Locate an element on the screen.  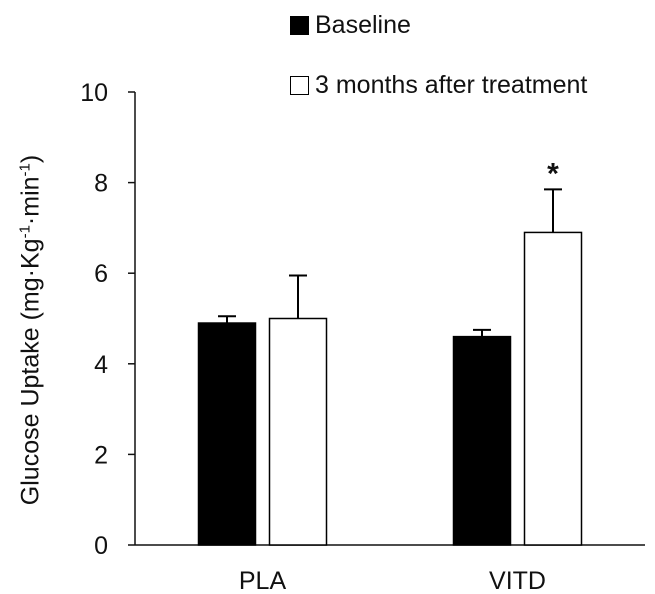
y-tick-label: 10 is located at coordinates (94, 93).